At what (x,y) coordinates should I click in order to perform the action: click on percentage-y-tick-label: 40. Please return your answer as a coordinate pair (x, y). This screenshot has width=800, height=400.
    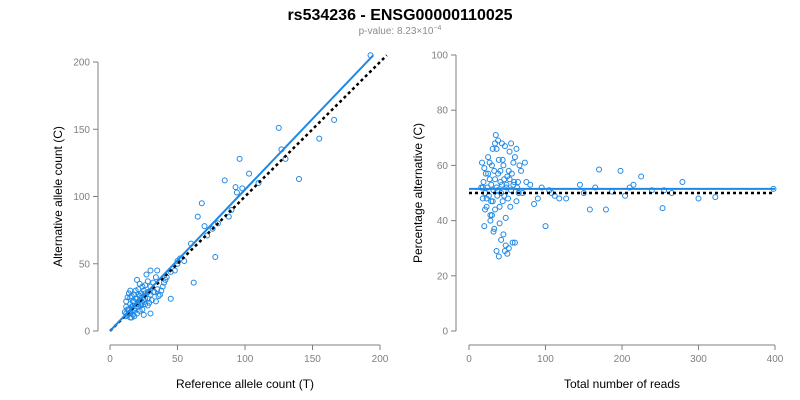
    Looking at the image, I should click on (443, 221).